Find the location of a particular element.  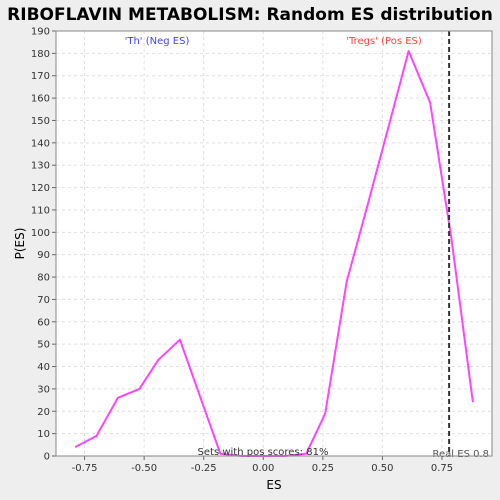

y-tick-label: 160 is located at coordinates (40, 99).